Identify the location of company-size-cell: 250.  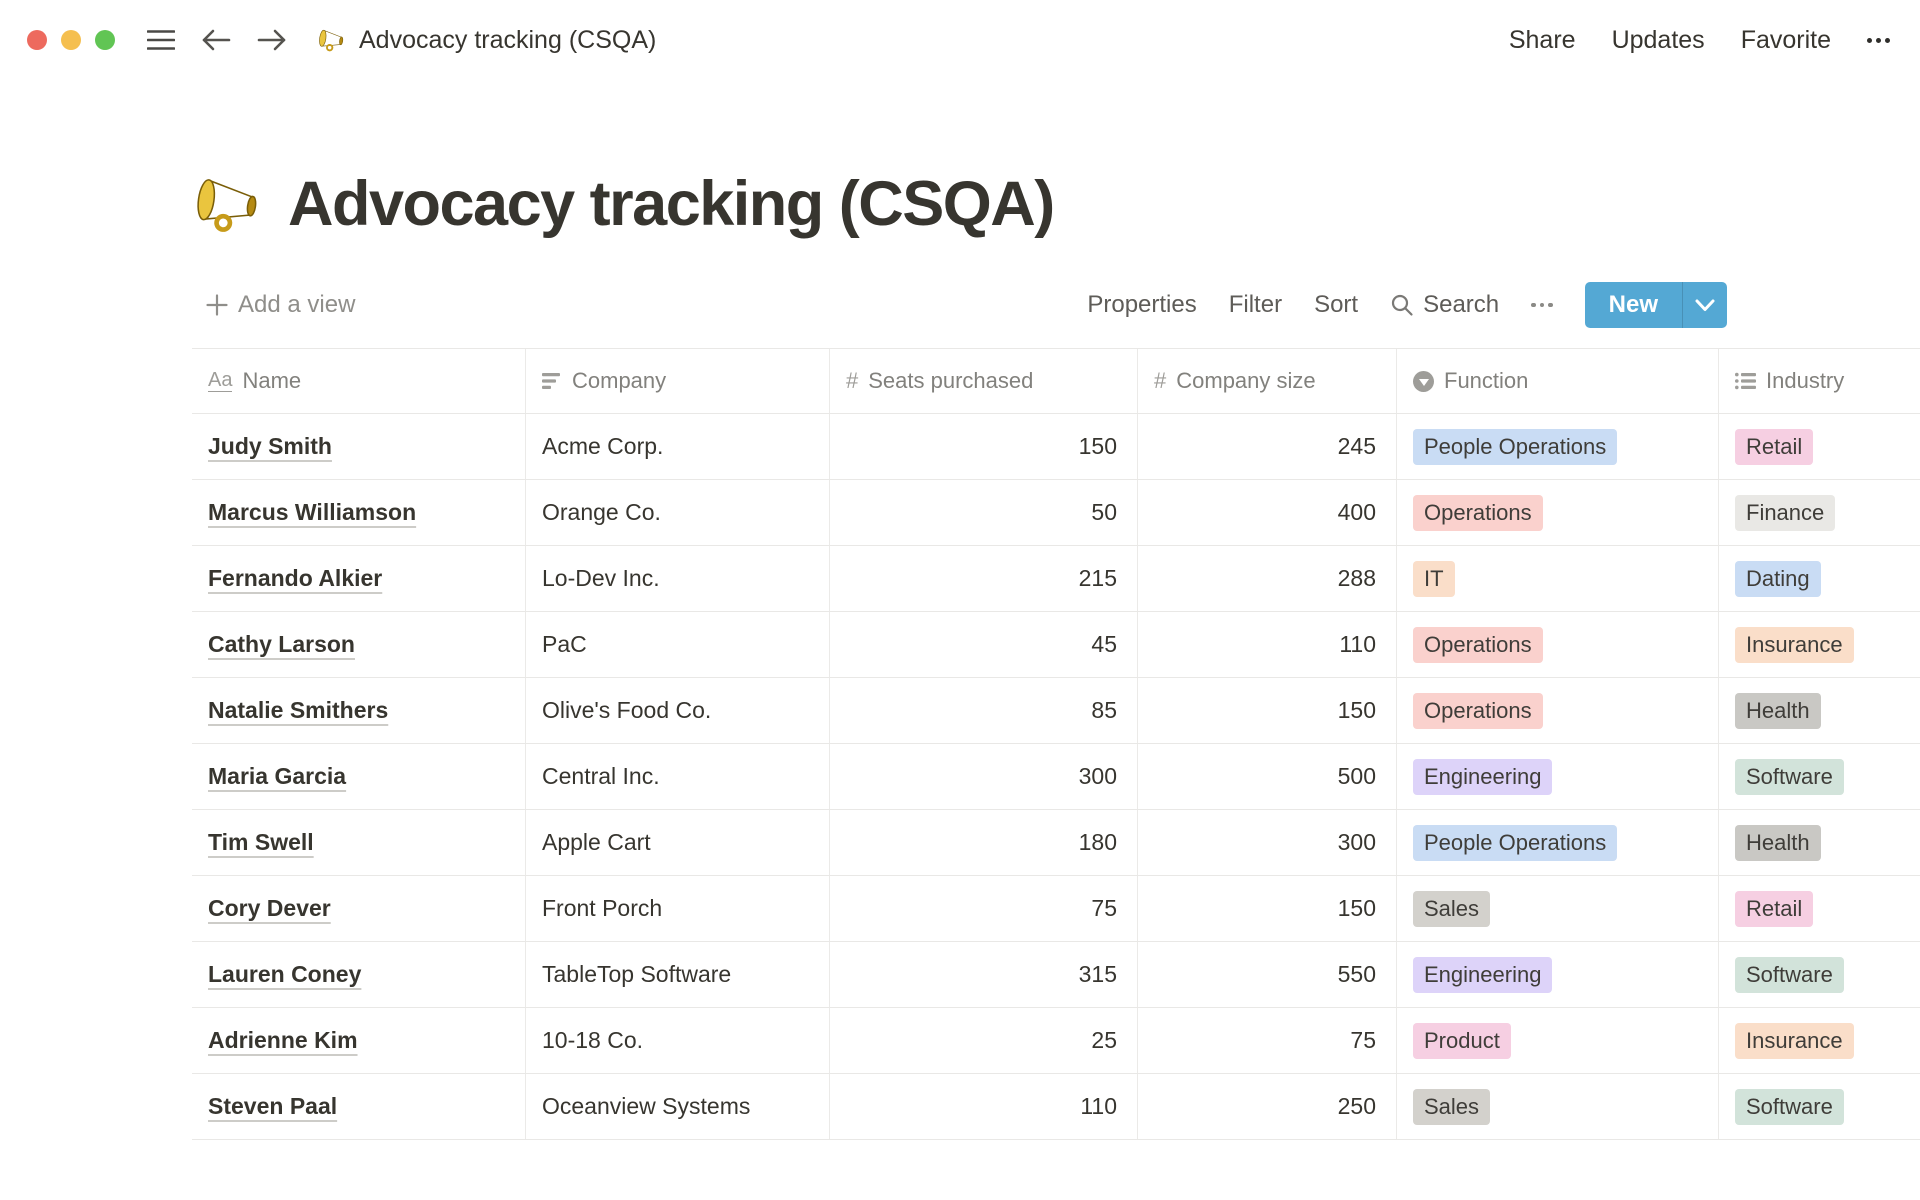
(1267, 1106).